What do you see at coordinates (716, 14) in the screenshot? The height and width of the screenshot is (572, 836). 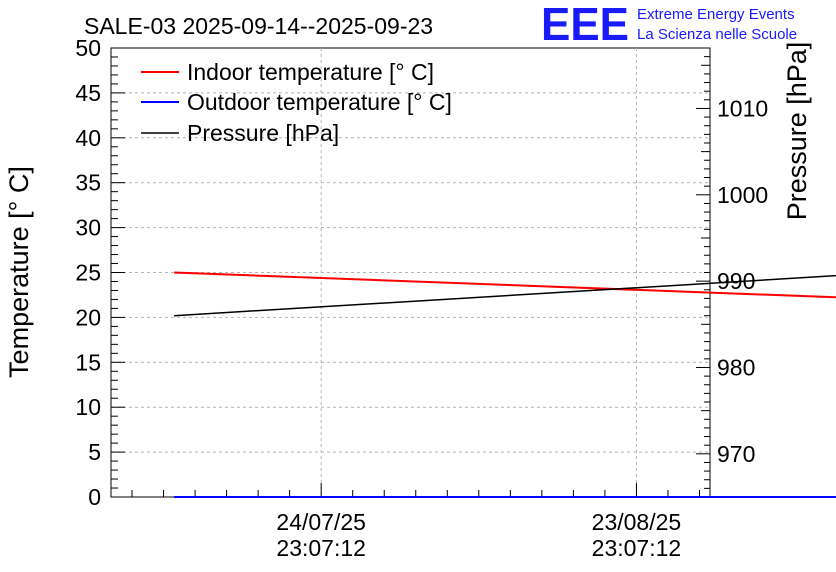 I see `logo-line-1: Extreme Energy Events` at bounding box center [716, 14].